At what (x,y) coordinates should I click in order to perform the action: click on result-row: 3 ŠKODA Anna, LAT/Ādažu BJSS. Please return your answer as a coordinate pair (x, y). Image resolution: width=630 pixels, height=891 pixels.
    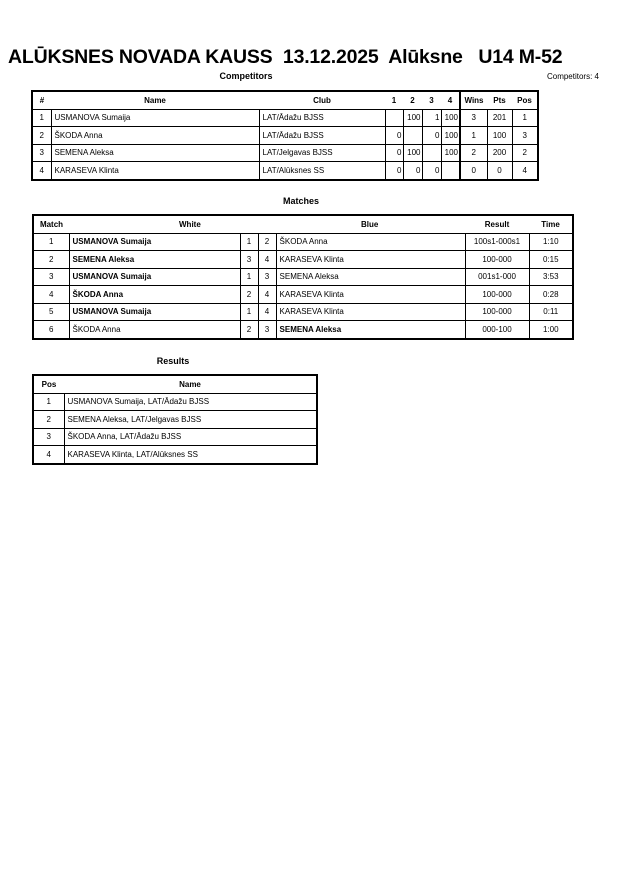
    Looking at the image, I should click on (175, 436).